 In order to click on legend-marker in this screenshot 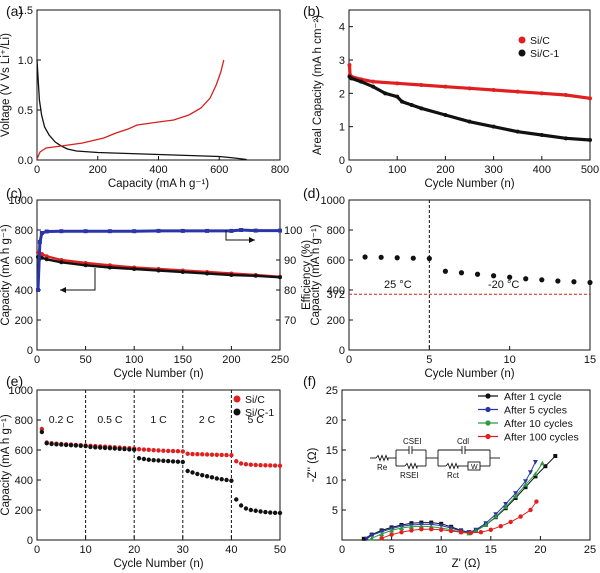, I will do `click(237, 412)`.